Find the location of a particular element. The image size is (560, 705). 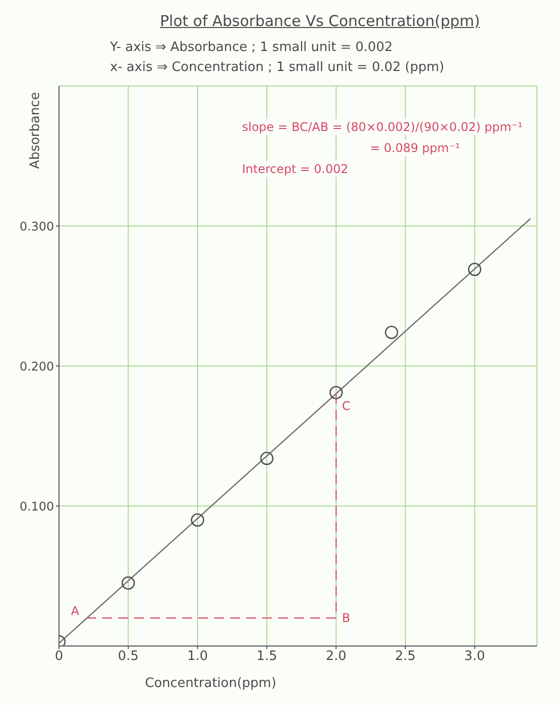

y-tick-label: 0.300 is located at coordinates (37, 226).